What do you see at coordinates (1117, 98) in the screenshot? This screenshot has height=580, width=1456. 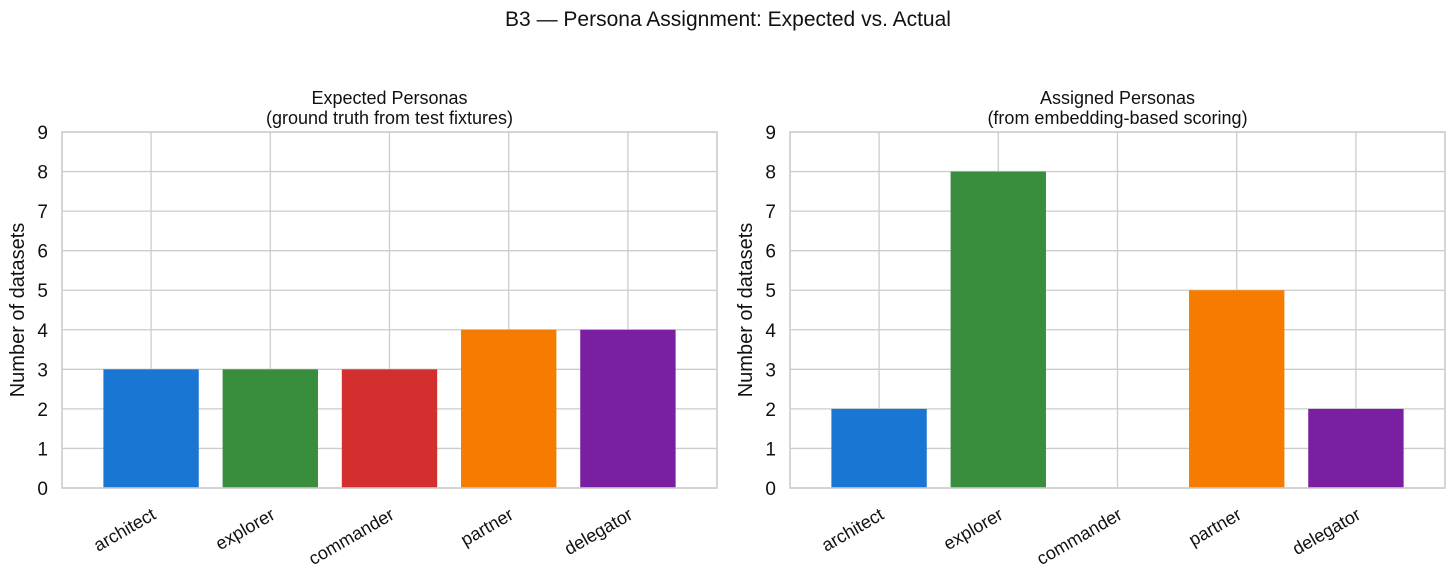 I see `chart-title: Assigned Personas` at bounding box center [1117, 98].